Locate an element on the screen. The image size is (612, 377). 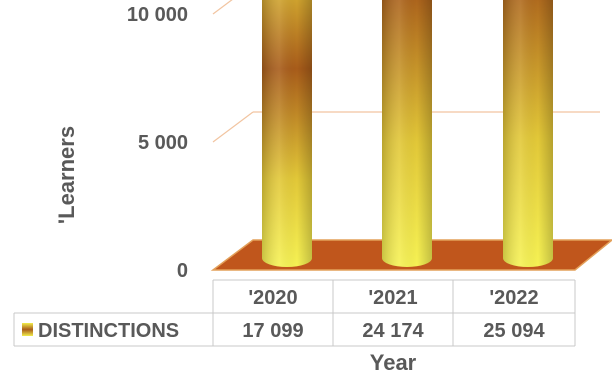
legend-key is located at coordinates (27, 329).